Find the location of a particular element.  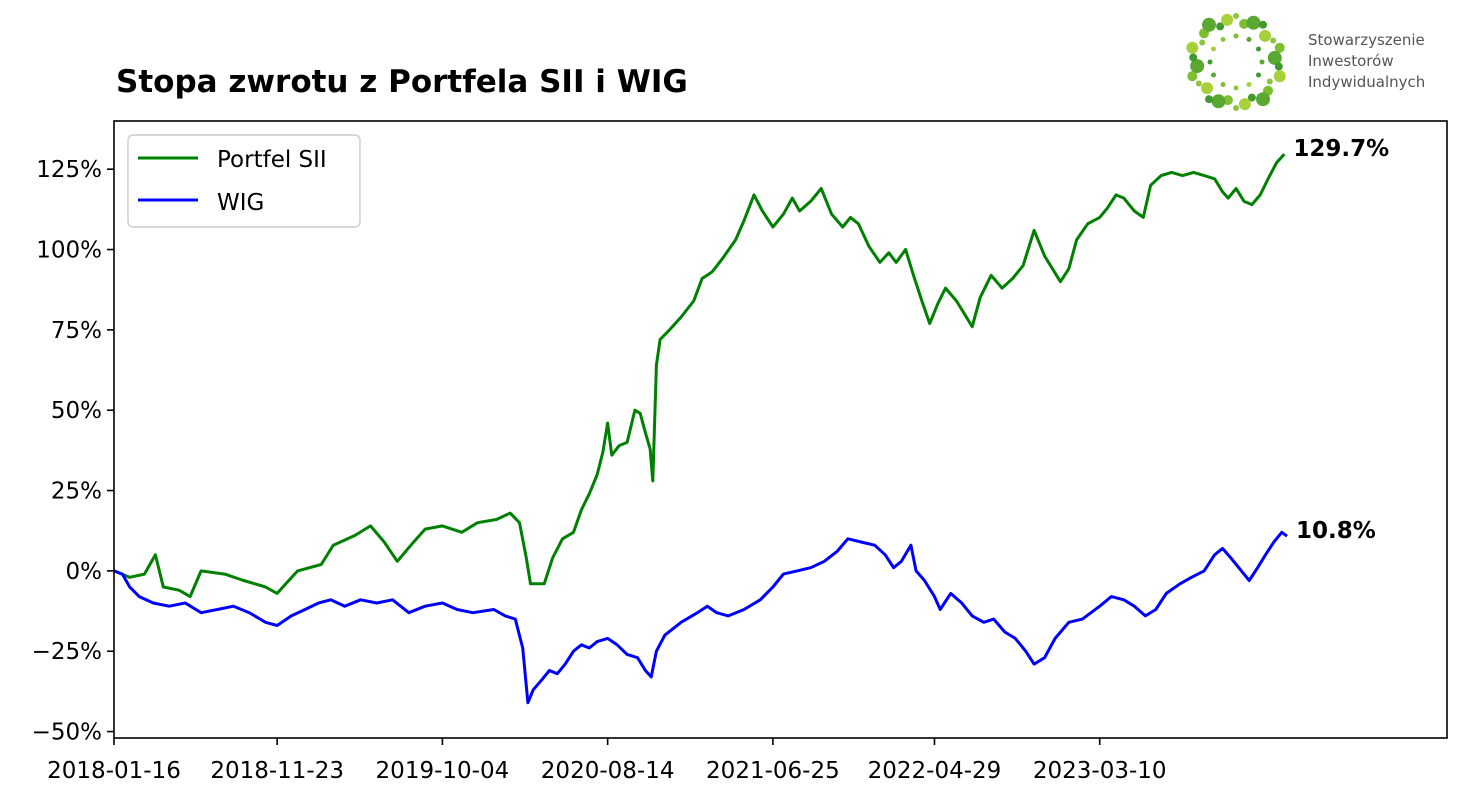

legend: Portfel SII WIG is located at coordinates (244, 181).